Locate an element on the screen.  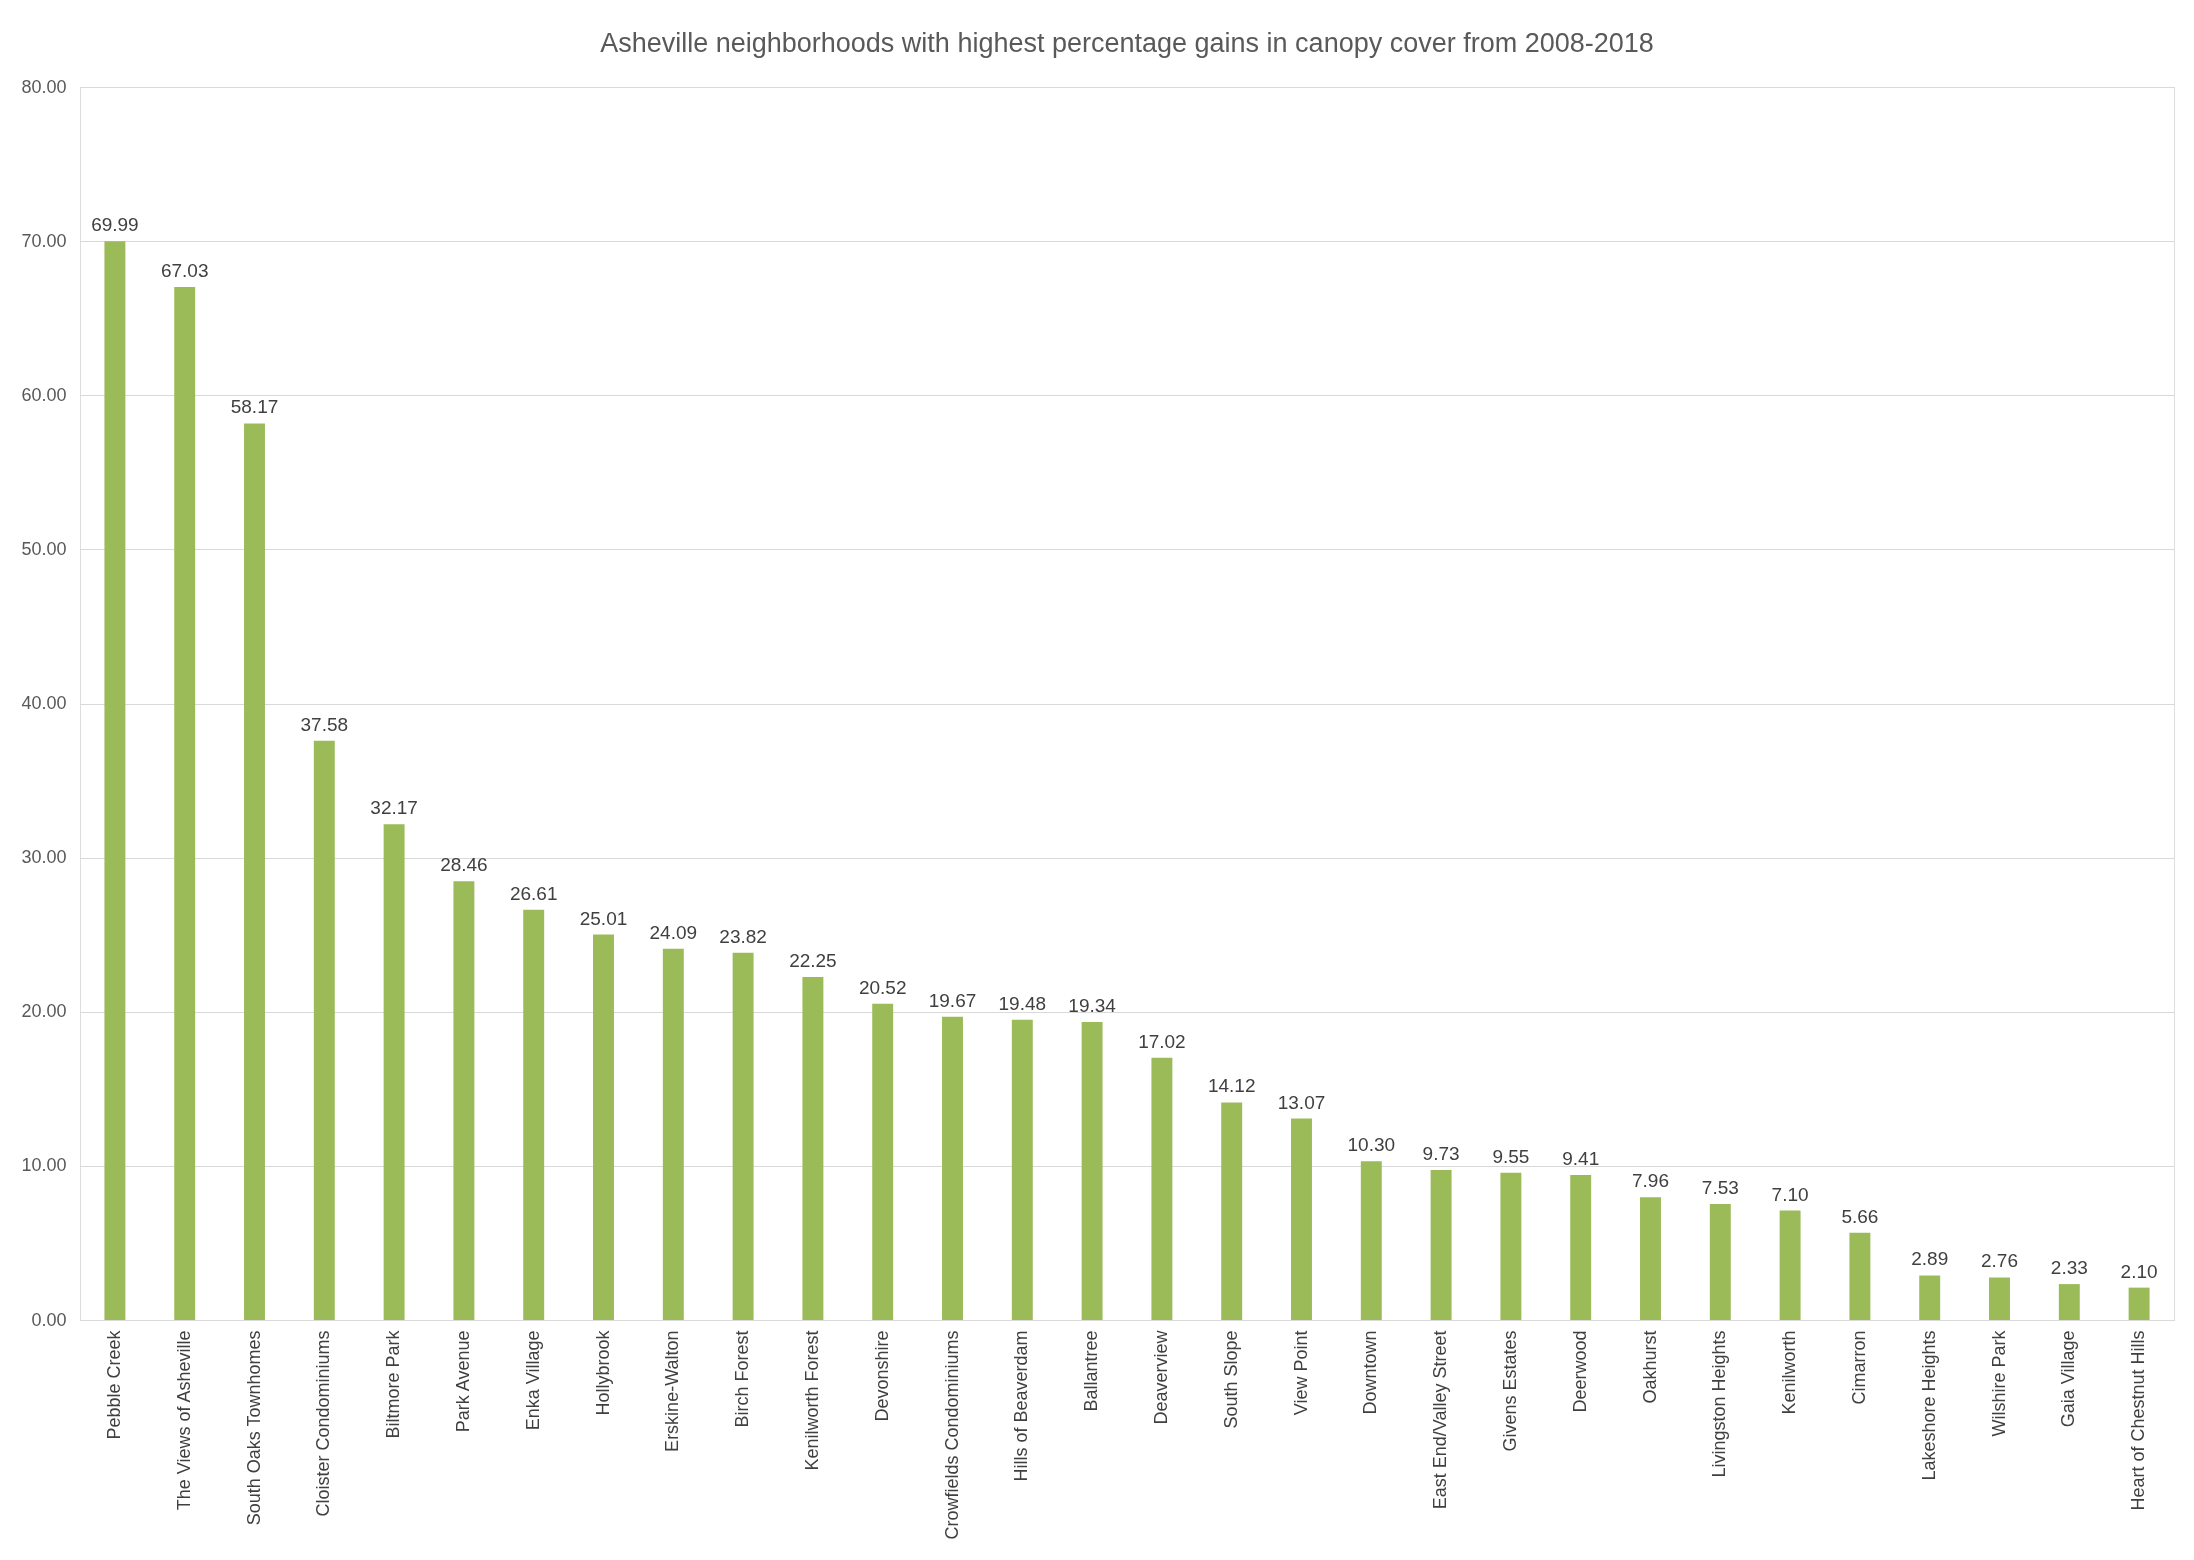
data-label: 32.17 is located at coordinates (394, 808).